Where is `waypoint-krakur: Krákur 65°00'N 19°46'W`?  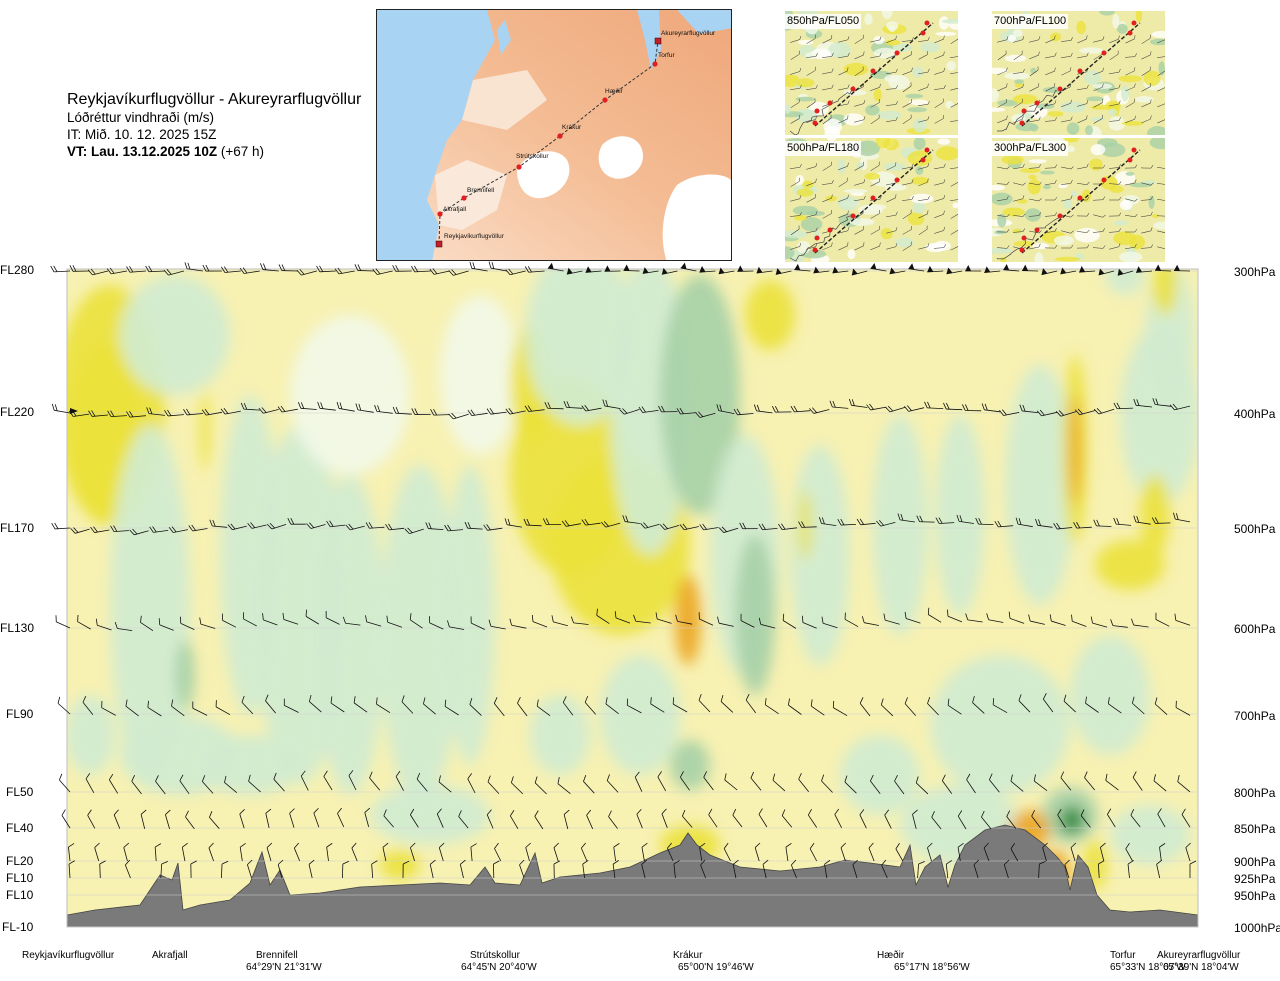 waypoint-krakur: Krákur 65°00'N 19°46'W is located at coordinates (713, 962).